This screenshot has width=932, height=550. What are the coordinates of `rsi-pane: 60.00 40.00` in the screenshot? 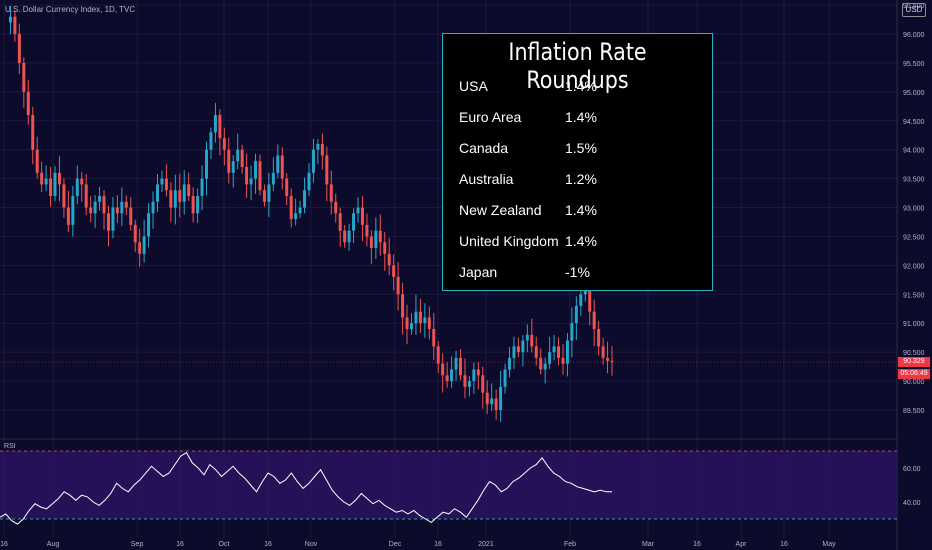 It's located at (460, 487).